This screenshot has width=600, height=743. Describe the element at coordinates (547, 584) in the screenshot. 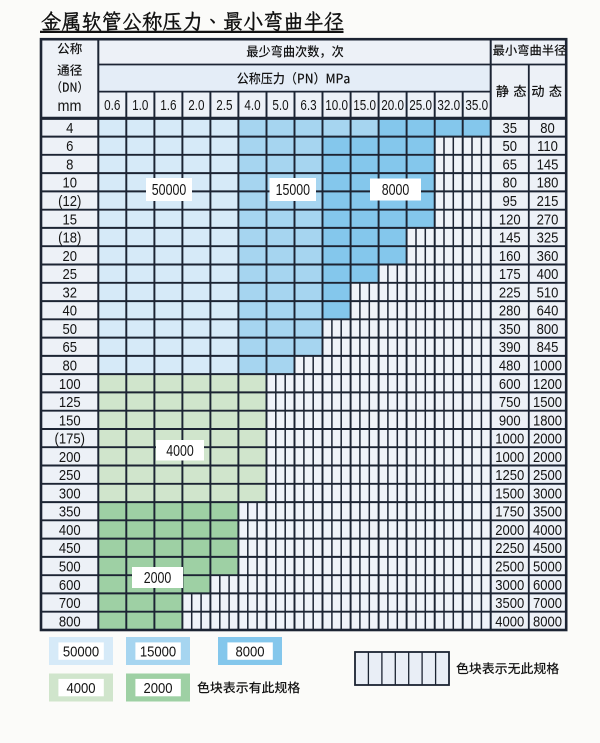

I see `svg-text: 6000` at that location.